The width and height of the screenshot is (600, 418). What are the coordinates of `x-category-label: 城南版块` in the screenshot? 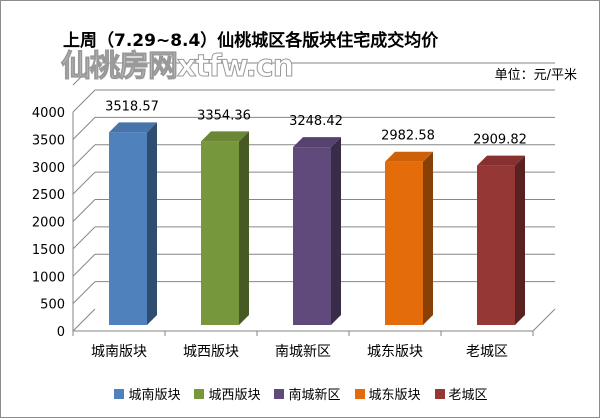 It's located at (119, 352).